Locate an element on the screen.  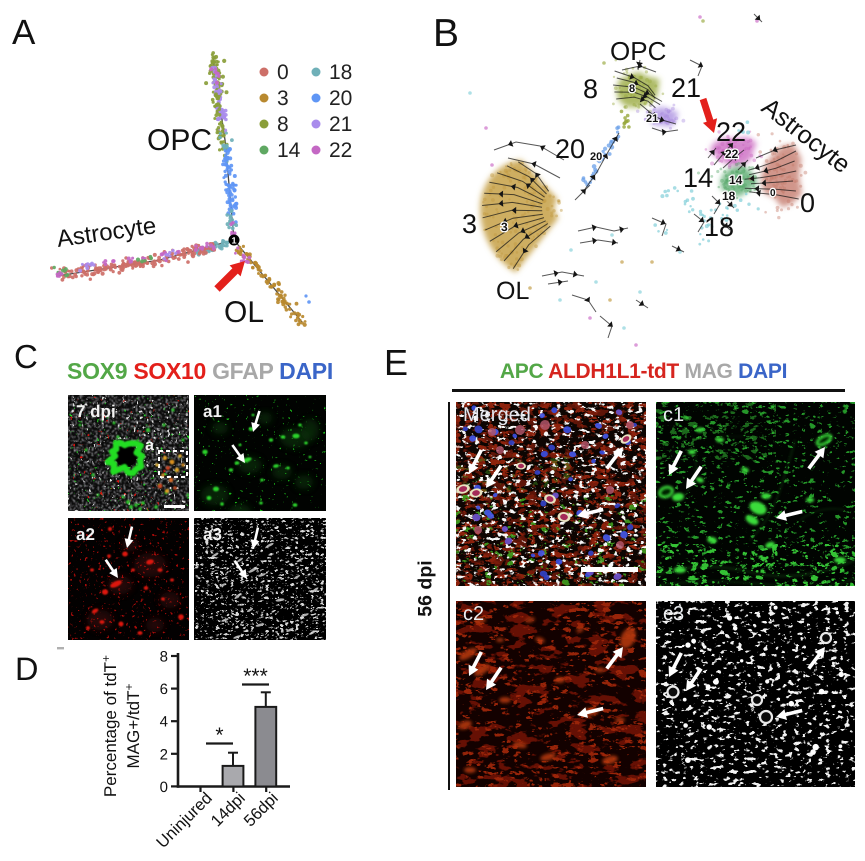
svg-text: 1 is located at coordinates (233, 241).